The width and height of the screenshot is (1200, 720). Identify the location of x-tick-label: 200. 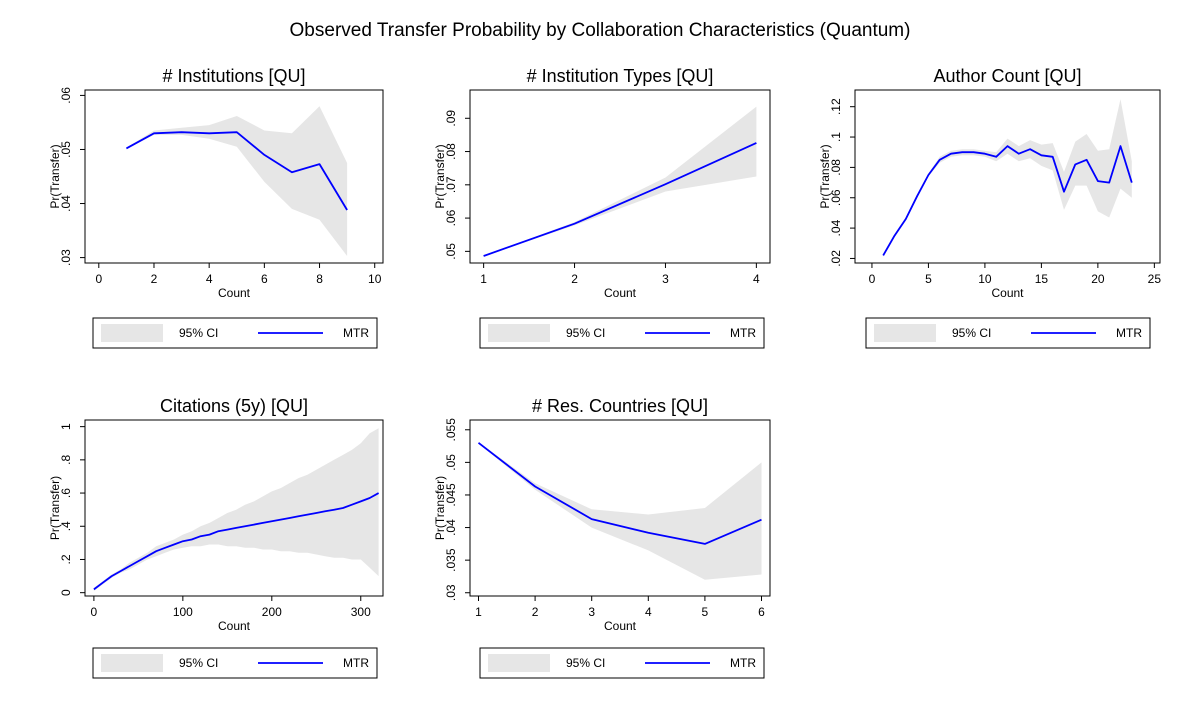
(272, 612).